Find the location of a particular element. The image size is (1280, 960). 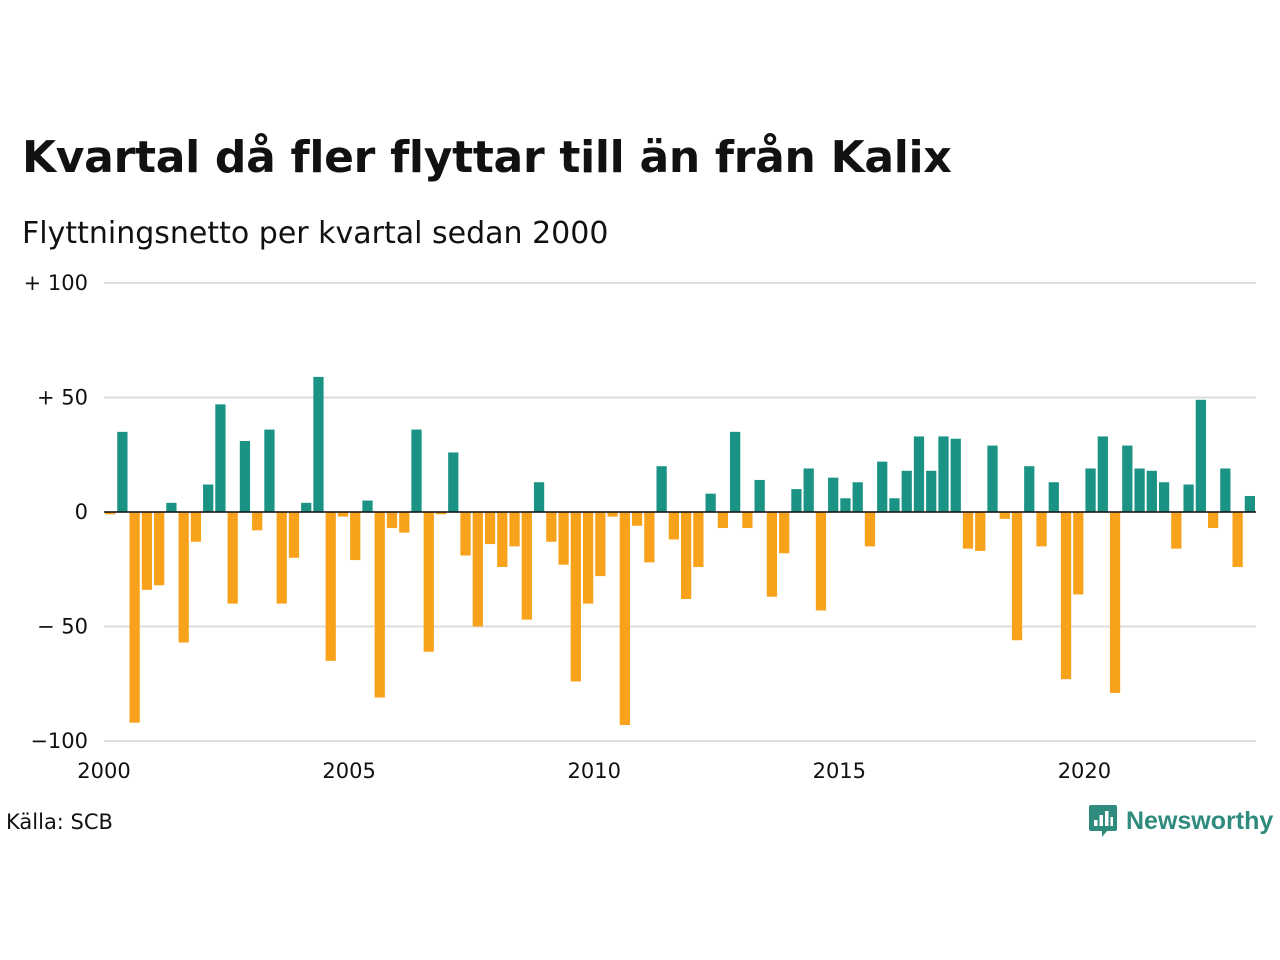

x-tick-label: 2000 is located at coordinates (103, 771).